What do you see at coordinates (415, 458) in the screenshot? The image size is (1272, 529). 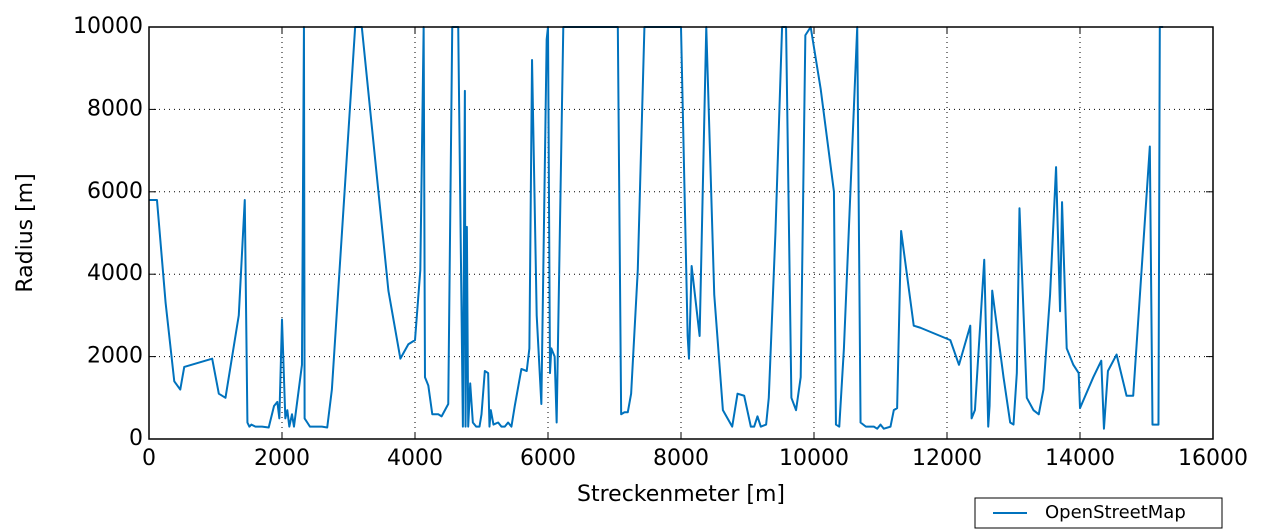 I see `x-tick-label: 4000` at bounding box center [415, 458].